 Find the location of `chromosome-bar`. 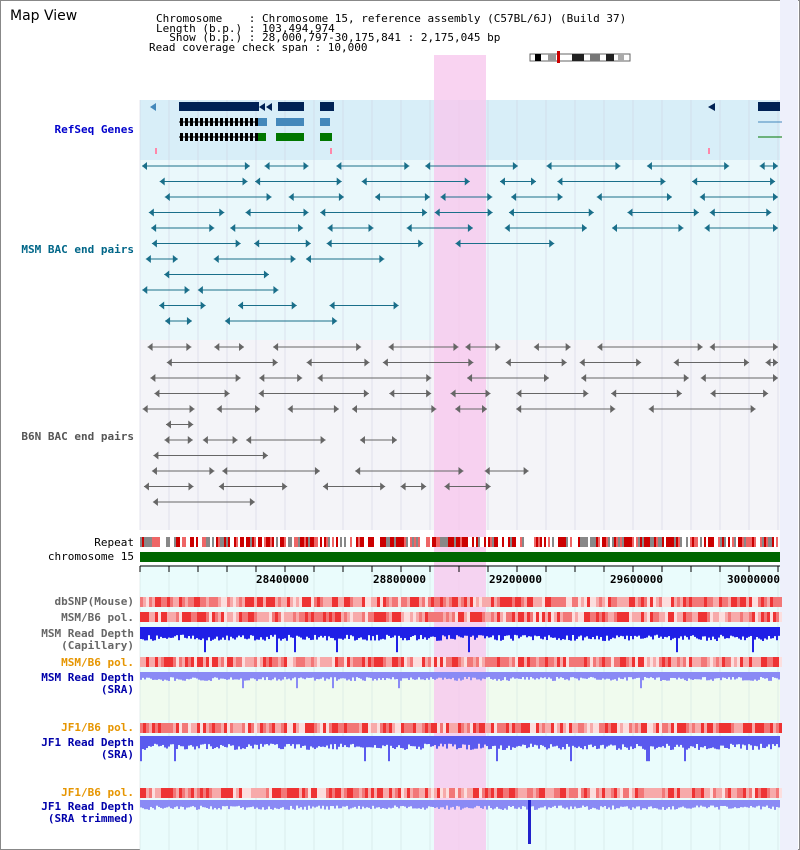

chromosome-bar is located at coordinates (460, 557).